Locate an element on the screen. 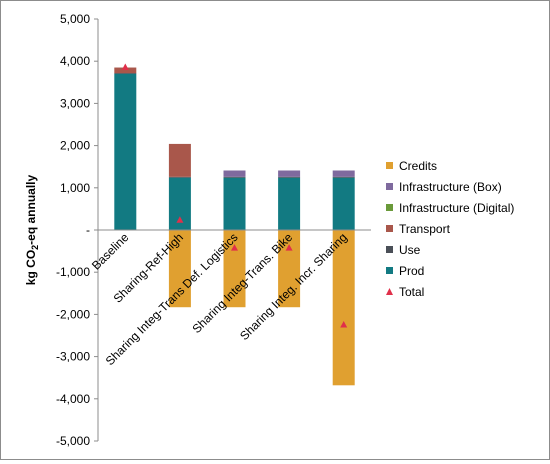  bar-transport-baseline is located at coordinates (125, 70).